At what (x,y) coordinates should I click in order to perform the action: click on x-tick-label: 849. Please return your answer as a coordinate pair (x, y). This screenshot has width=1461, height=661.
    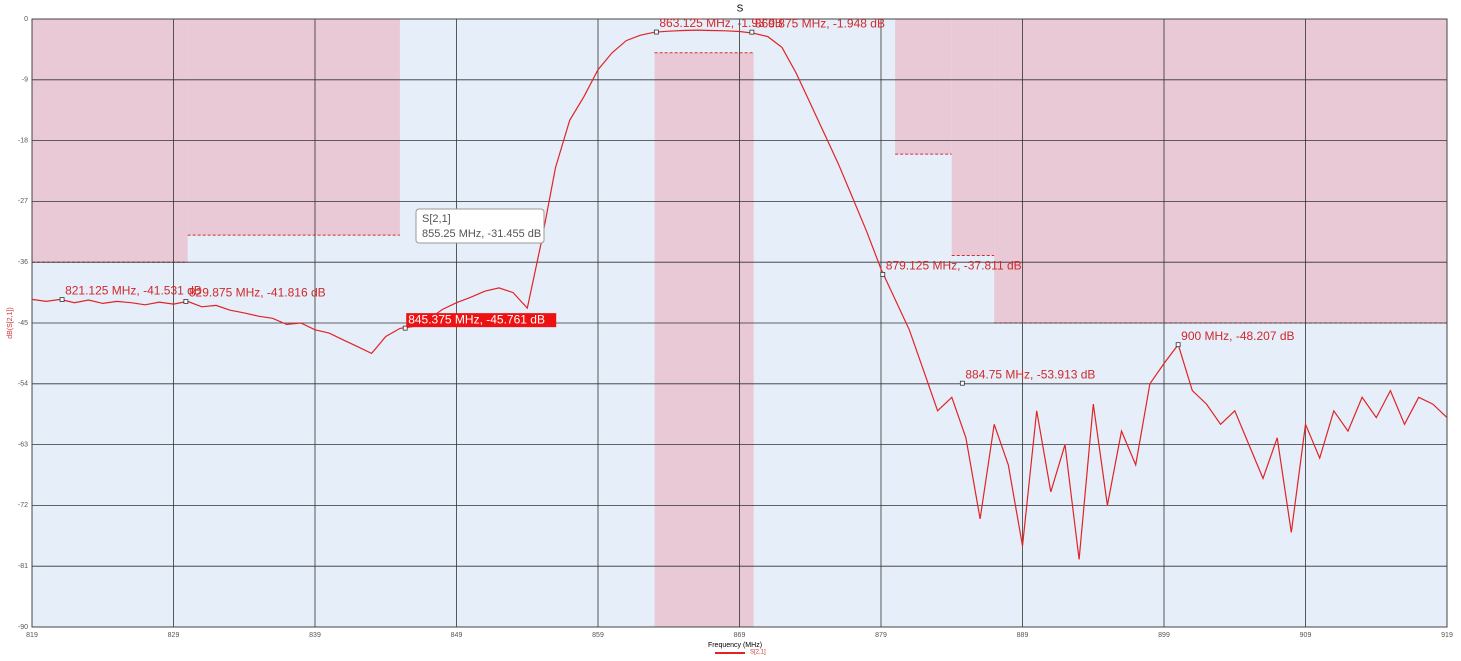
    Looking at the image, I should click on (457, 635).